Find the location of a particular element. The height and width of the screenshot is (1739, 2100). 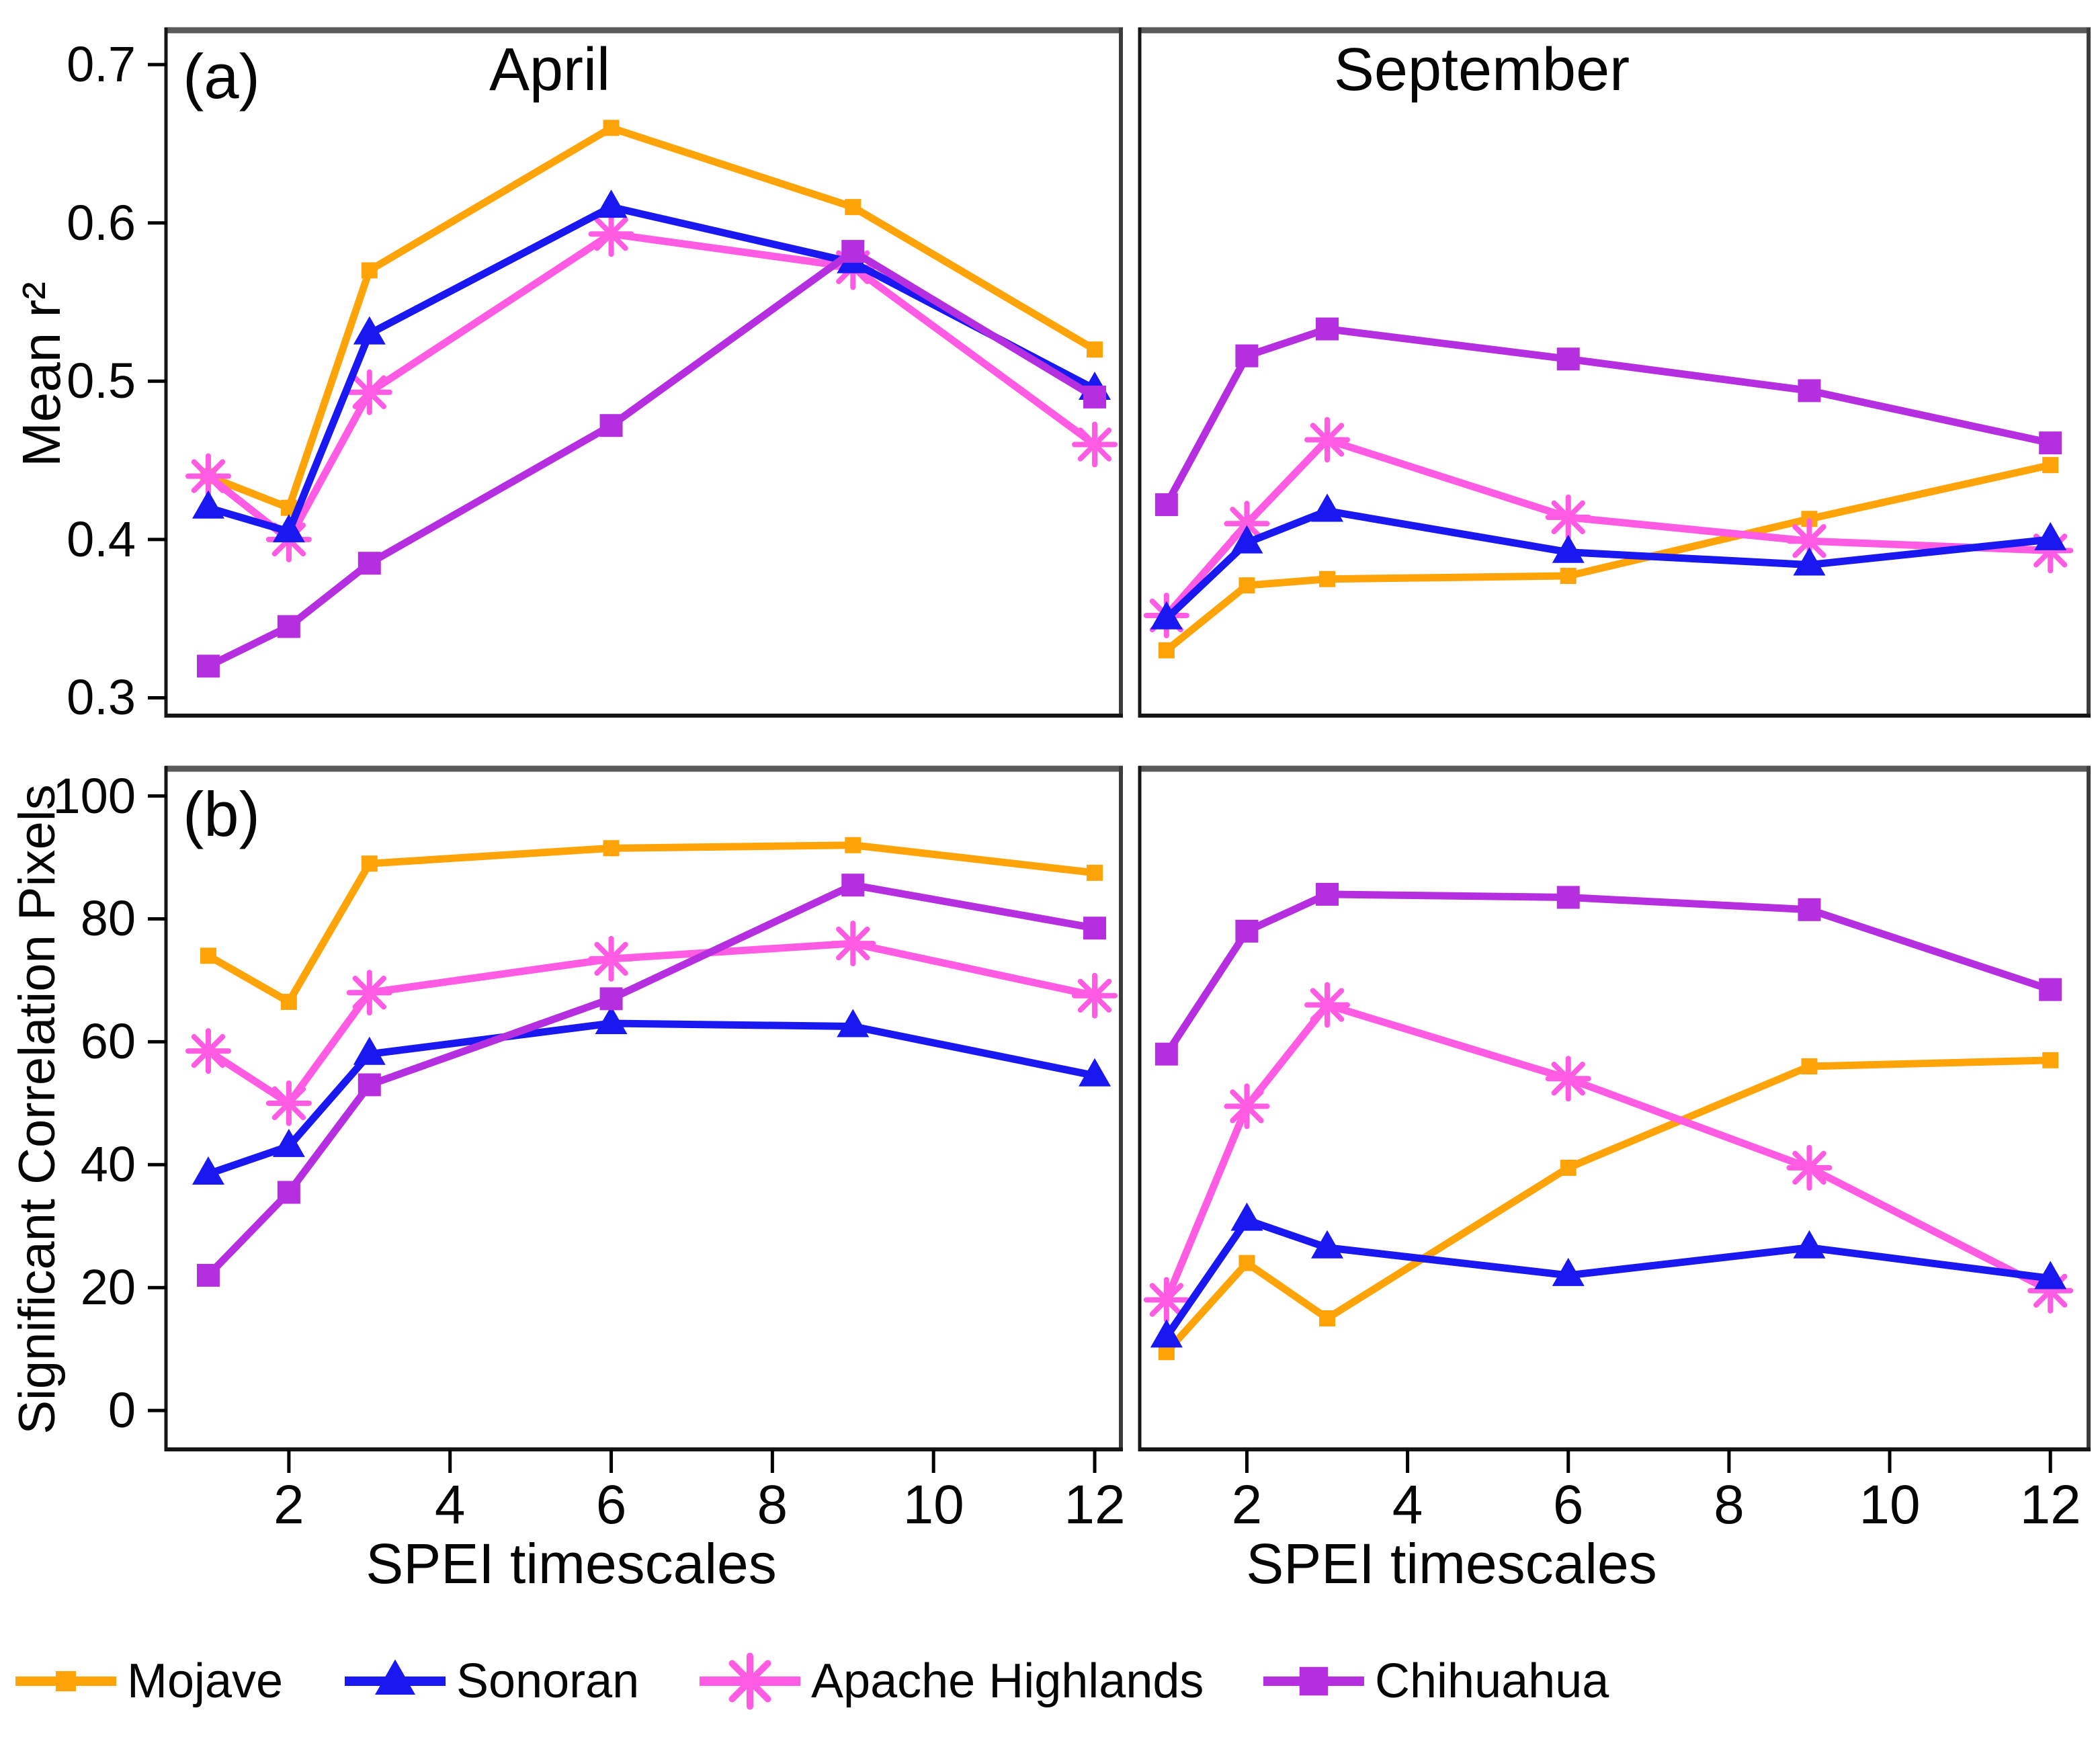

panel-tag-b: (b) is located at coordinates (222, 814).